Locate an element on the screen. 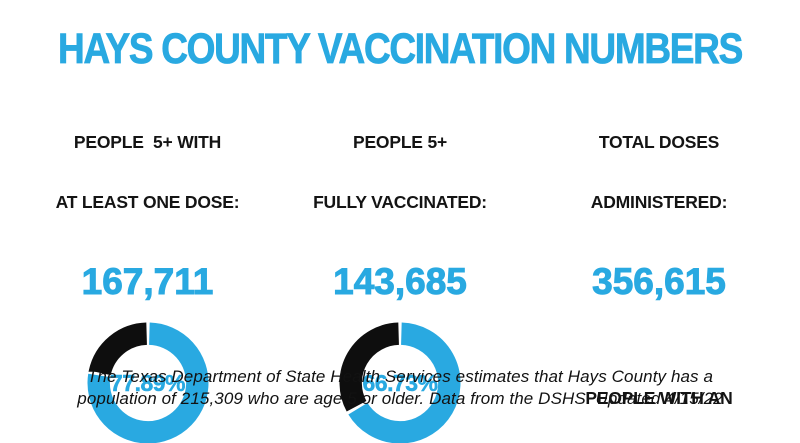  donut-ring-fully-vaccinated is located at coordinates (400, 382).